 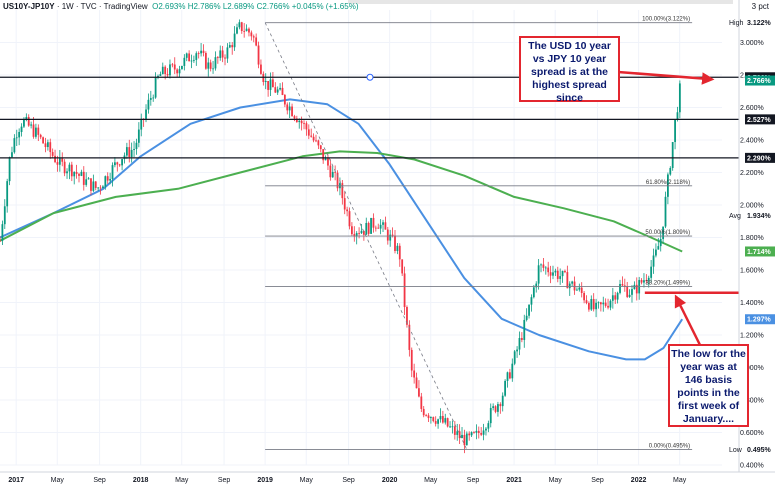 I want to click on y-tick-label: 1.800%, so click(x=752, y=238).